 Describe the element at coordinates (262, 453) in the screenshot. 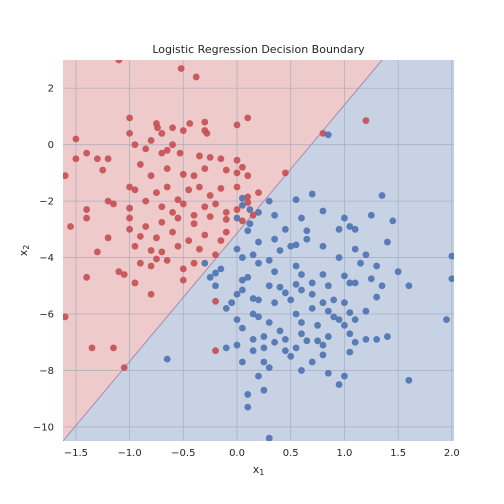

I see `x-axis-ticks: −1.5 −1.0 −0.5 0.0 0.5 1.0 1.5 2.0` at that location.